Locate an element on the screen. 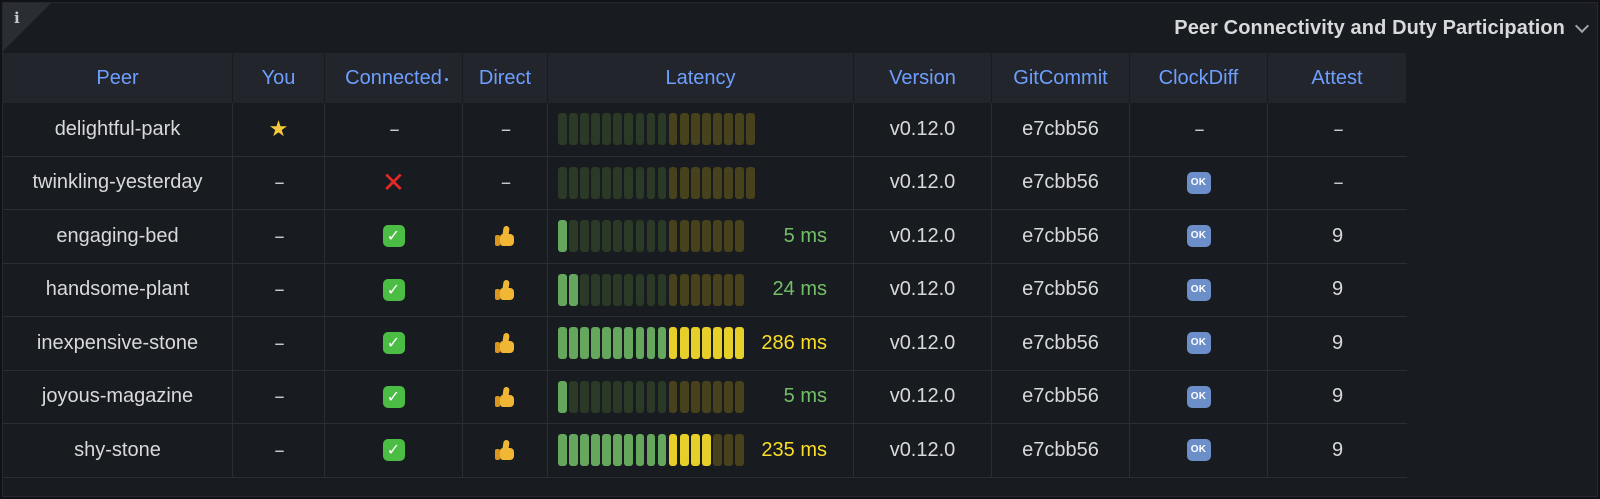  column-header-direct: Direct is located at coordinates (505, 78).